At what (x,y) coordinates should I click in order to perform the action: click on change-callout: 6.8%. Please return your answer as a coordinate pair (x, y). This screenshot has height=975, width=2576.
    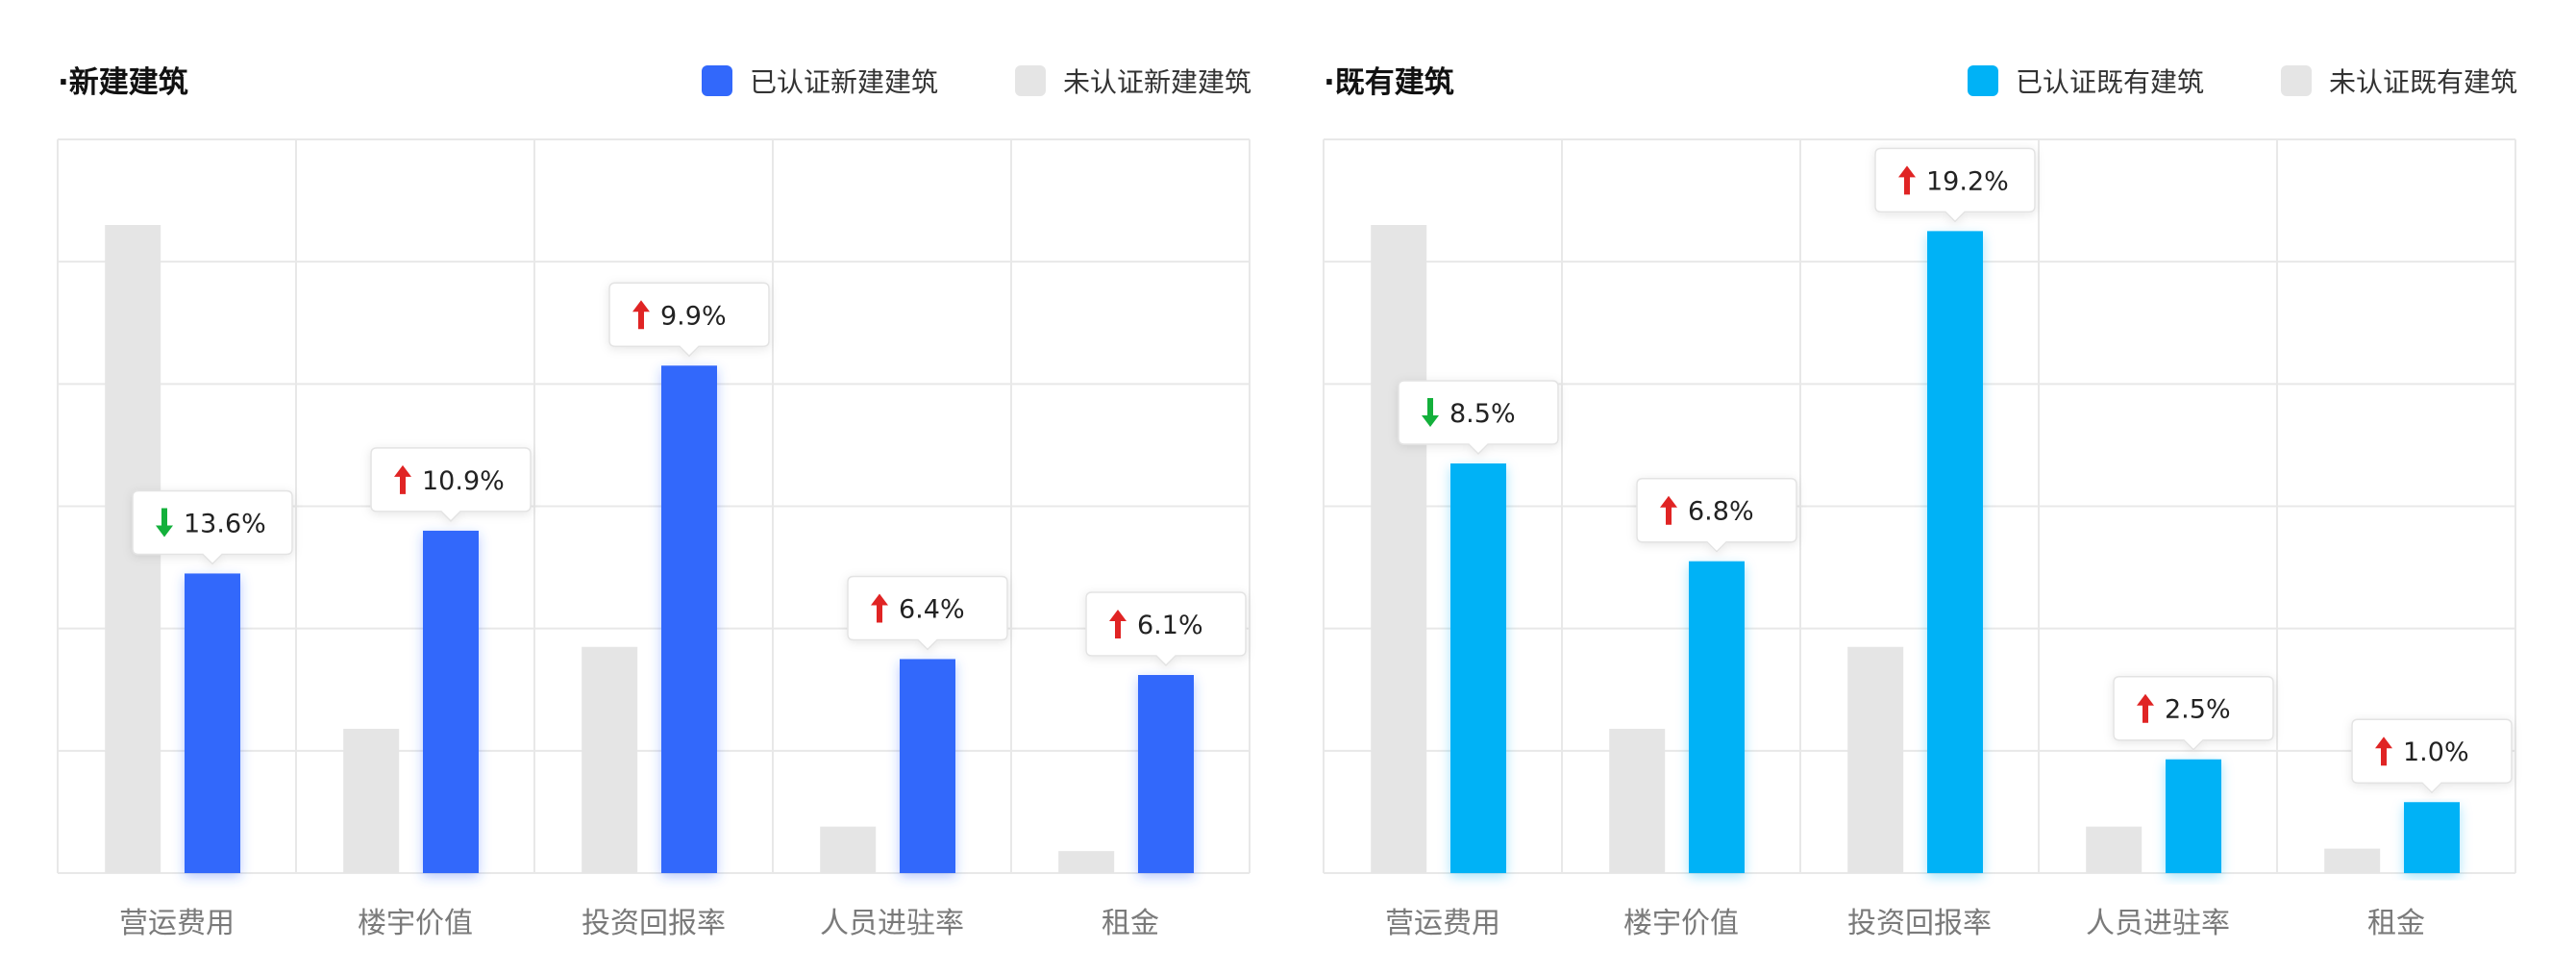
    Looking at the image, I should click on (1717, 515).